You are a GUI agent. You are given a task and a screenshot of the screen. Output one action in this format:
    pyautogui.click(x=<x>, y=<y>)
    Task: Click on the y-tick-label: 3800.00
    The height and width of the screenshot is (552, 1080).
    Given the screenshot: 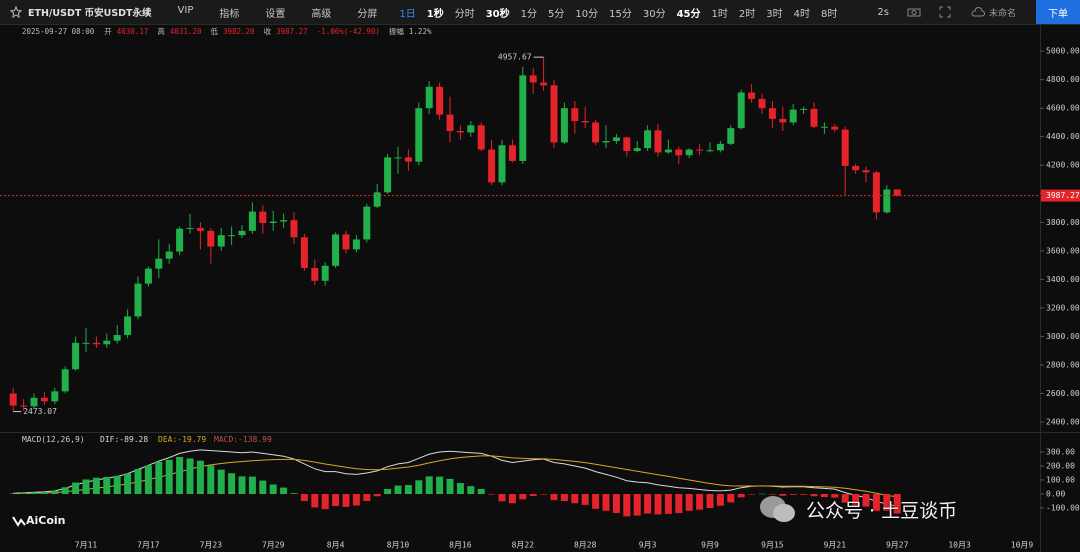 What is the action you would take?
    pyautogui.click(x=1063, y=222)
    